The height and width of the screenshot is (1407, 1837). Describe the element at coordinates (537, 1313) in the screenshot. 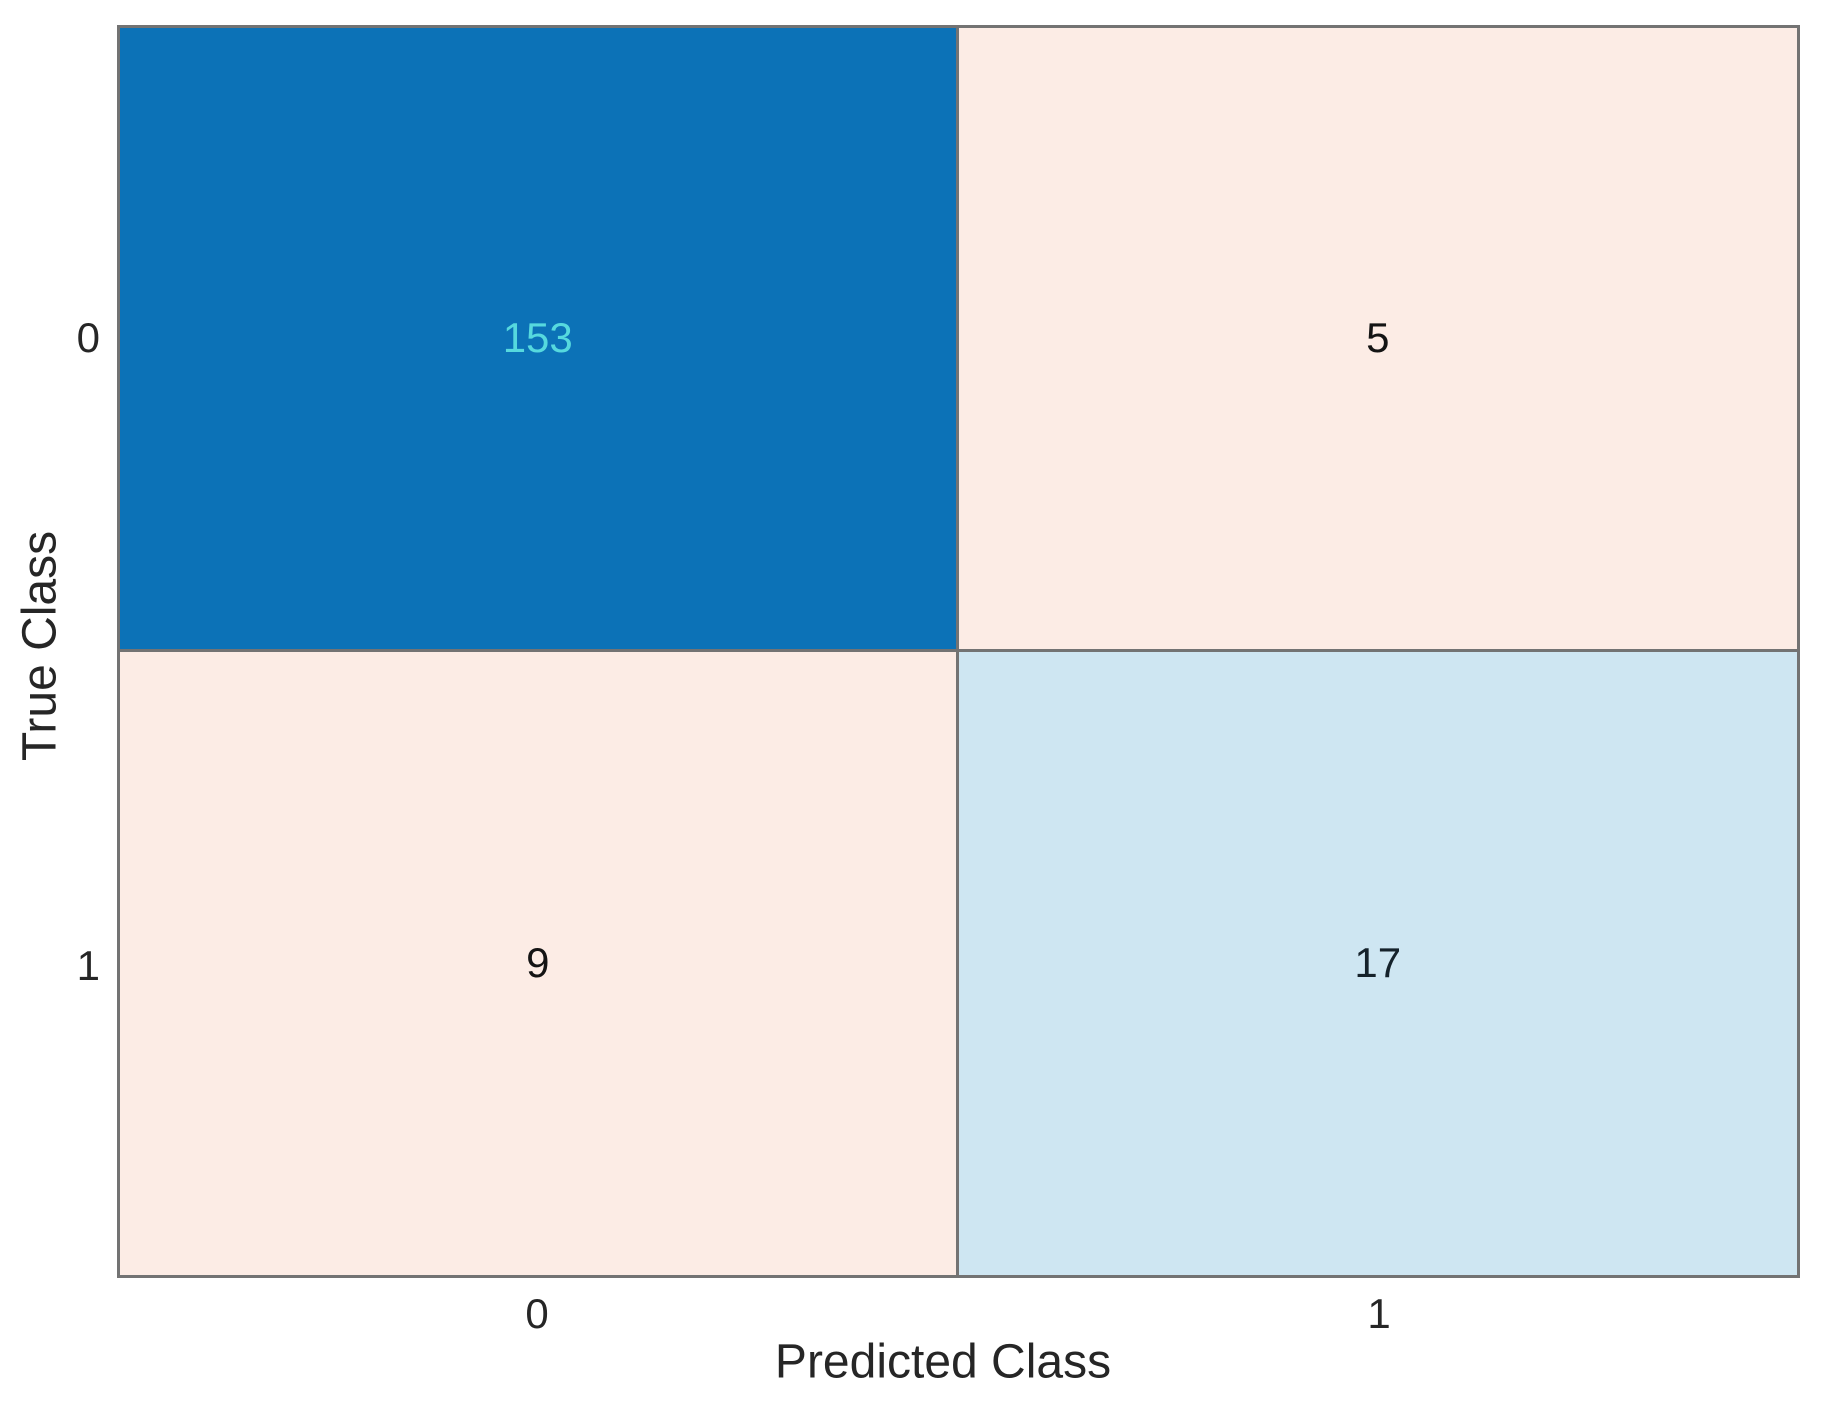

I see `x-tick-label-0: 0` at that location.